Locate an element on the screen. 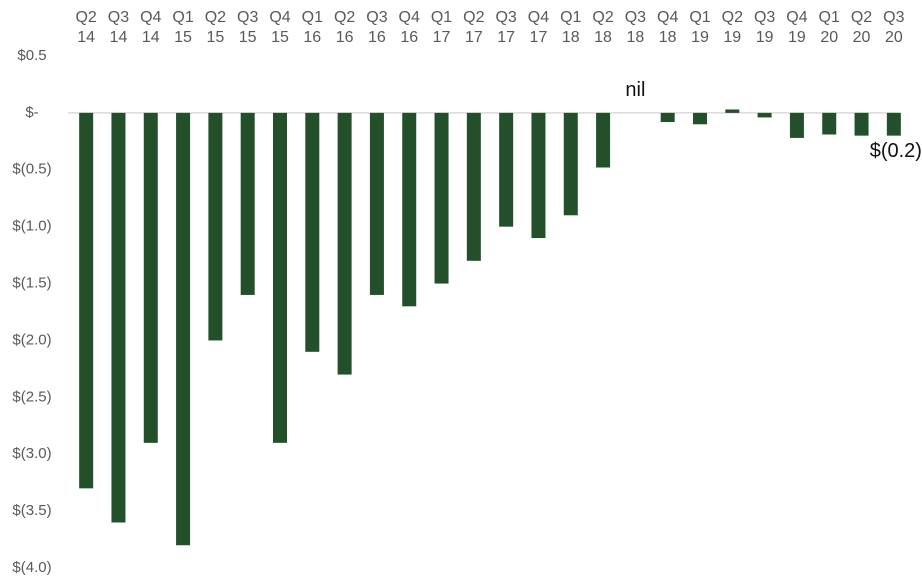 This screenshot has height=577, width=922. x-tick-label: Q4 15 is located at coordinates (280, 27).